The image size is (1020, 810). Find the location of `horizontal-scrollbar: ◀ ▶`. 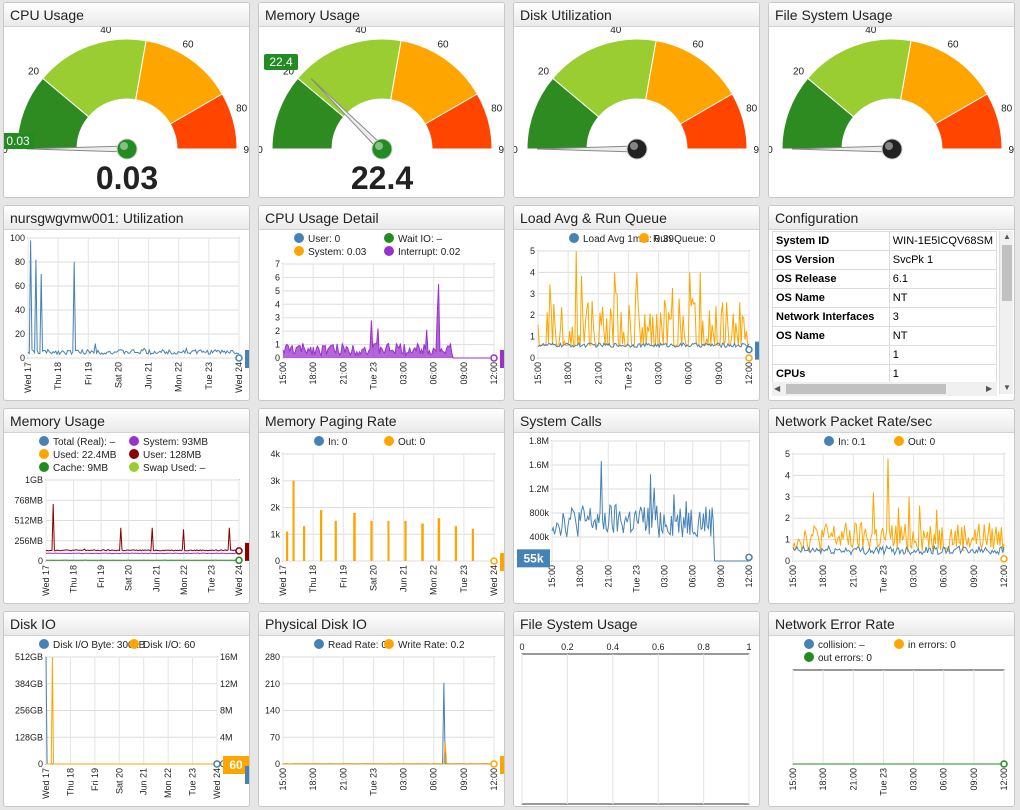

horizontal-scrollbar: ◀ ▶ is located at coordinates (884, 389).